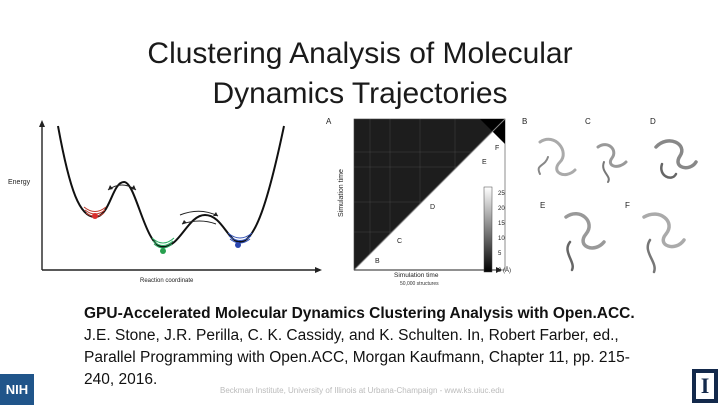  I want to click on title-line-2: Dynamics Trajectories, so click(360, 93).